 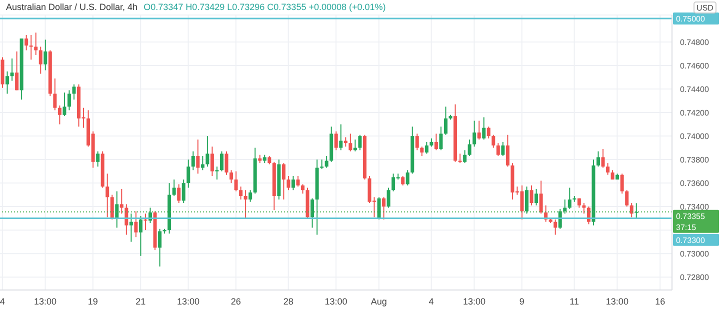 What do you see at coordinates (521, 301) in the screenshot?
I see `x-tick-label: 9` at bounding box center [521, 301].